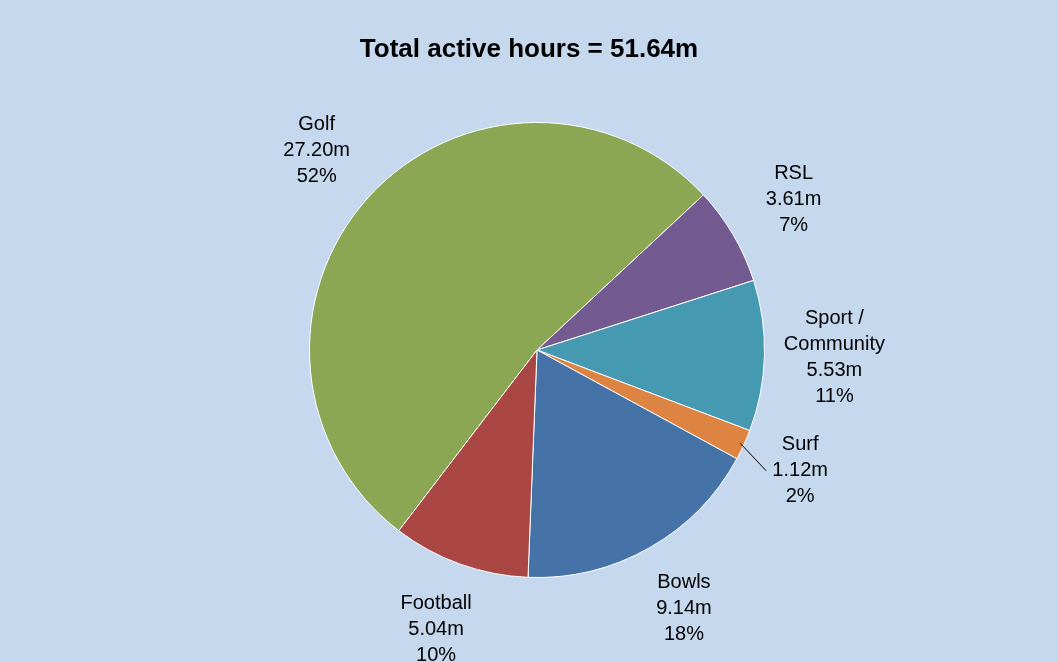  I want to click on text: 18%, so click(684, 633).